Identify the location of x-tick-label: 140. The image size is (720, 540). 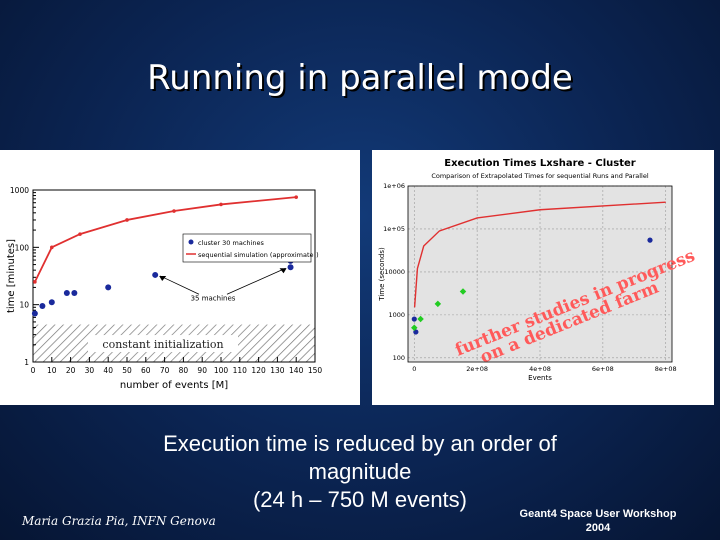
(296, 370).